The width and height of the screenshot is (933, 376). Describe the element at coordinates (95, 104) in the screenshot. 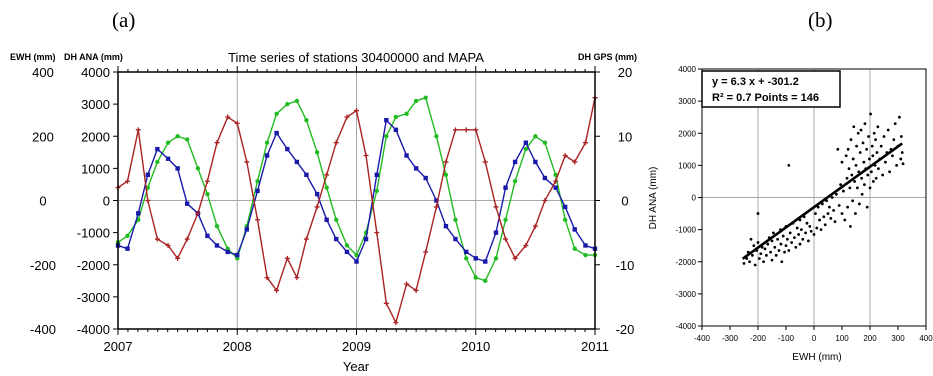

I see `chart-a-dhana-tick-label: 3000` at that location.